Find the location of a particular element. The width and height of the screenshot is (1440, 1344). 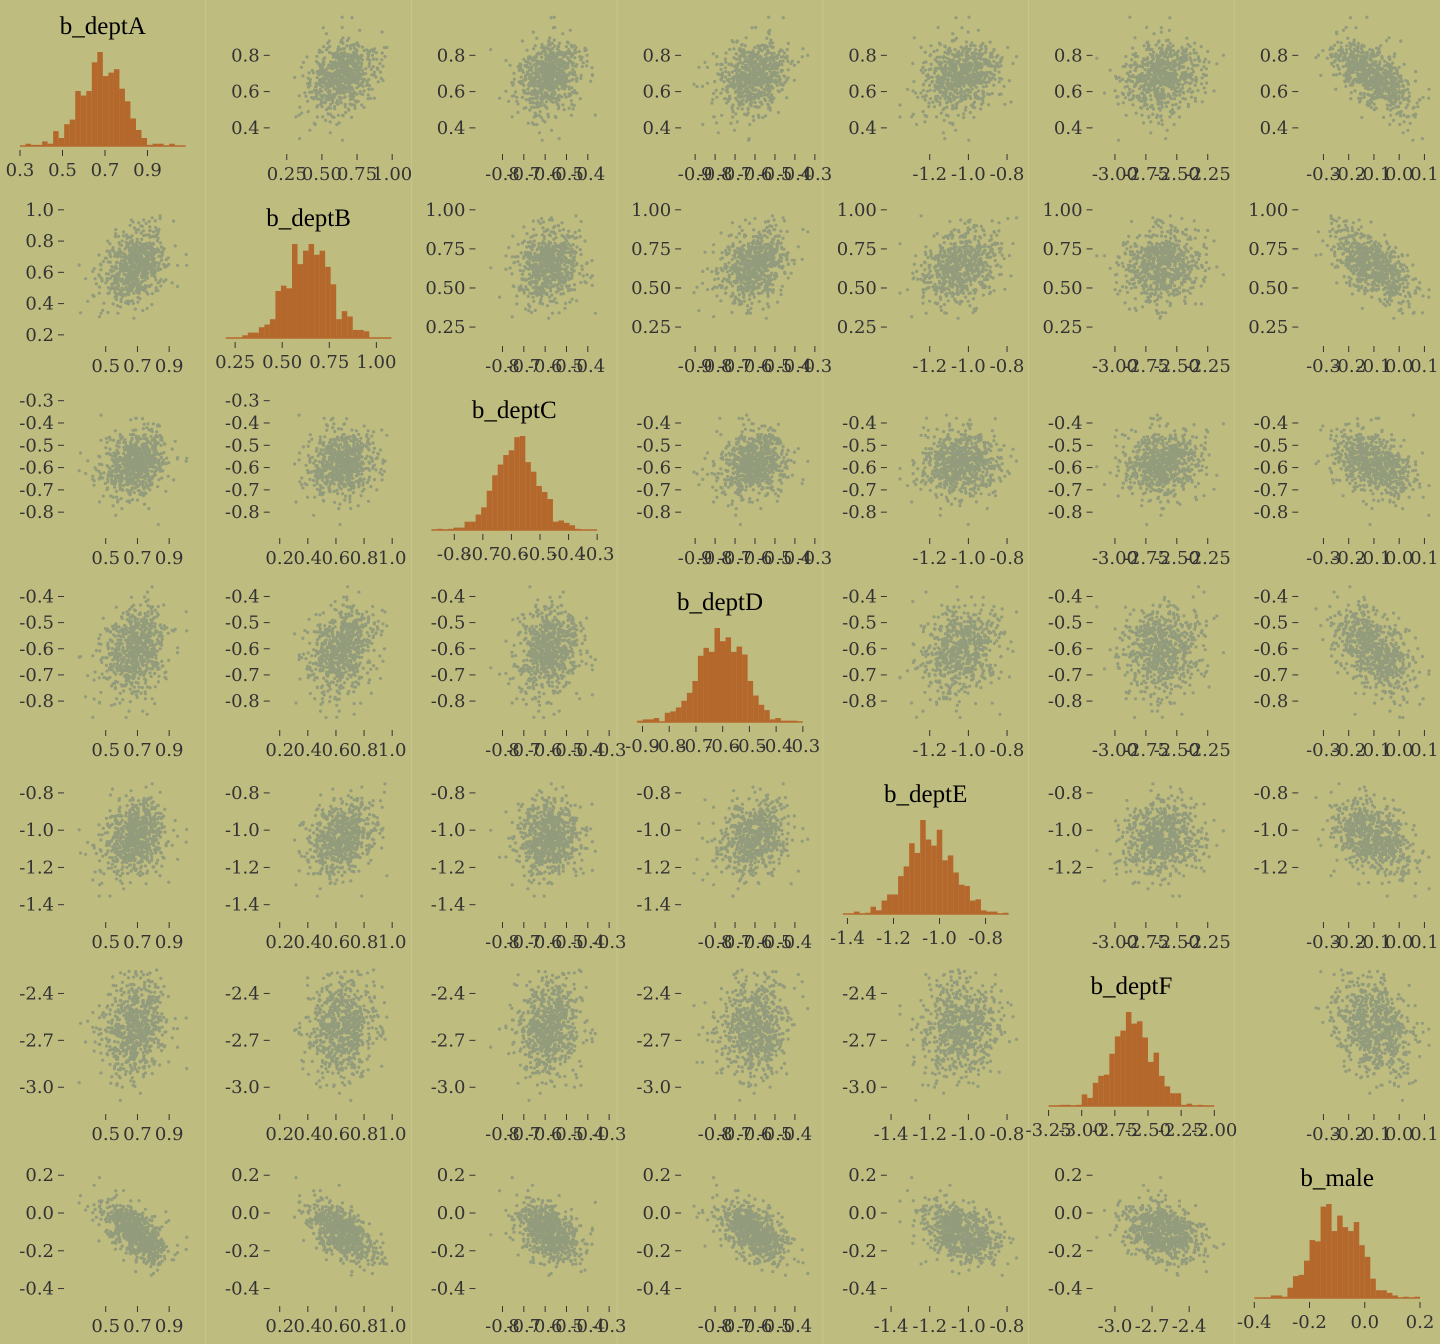

diag-panel-b_deptE: b_deptE -1.4 -1.2 -1.0 -0.8 is located at coordinates (919, 865).